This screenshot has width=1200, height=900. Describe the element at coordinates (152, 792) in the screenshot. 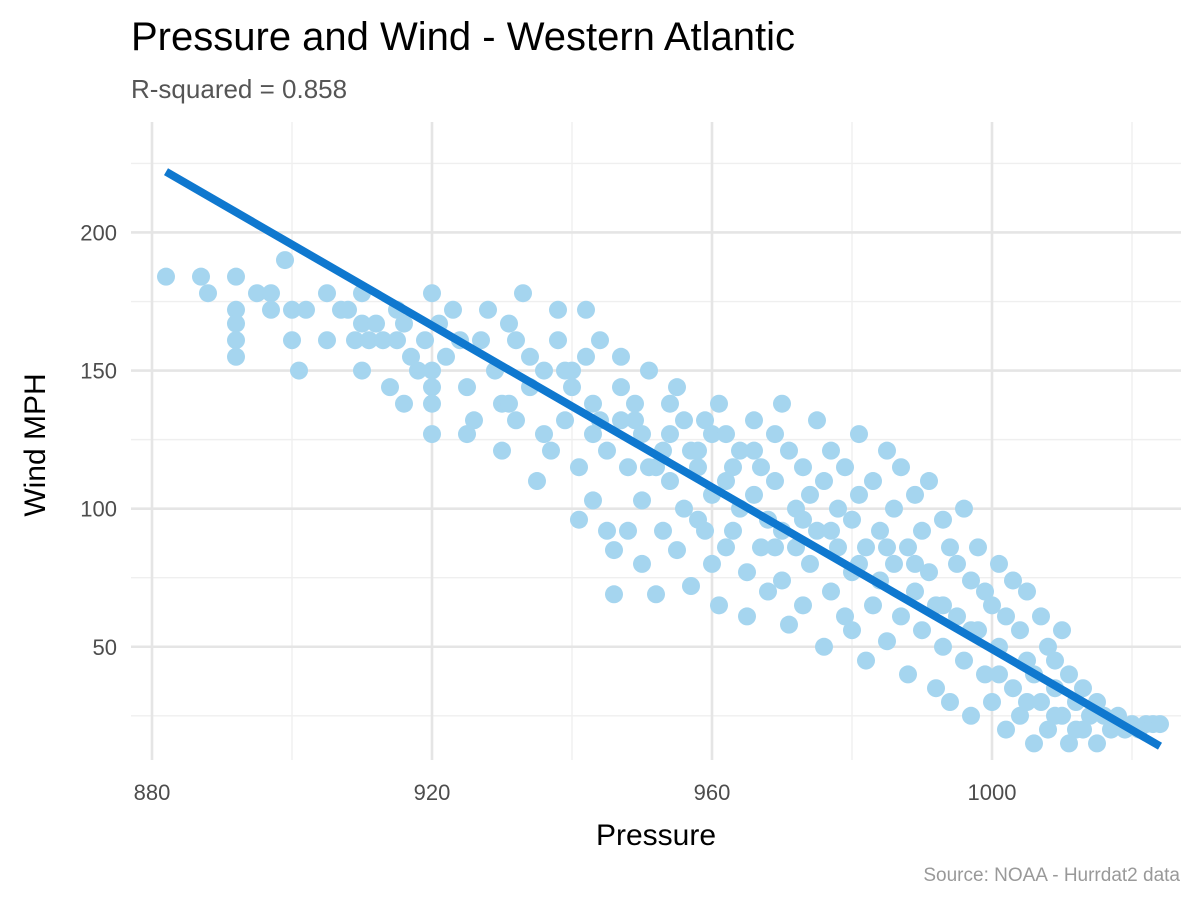

I see `x-tick-label: 880` at that location.